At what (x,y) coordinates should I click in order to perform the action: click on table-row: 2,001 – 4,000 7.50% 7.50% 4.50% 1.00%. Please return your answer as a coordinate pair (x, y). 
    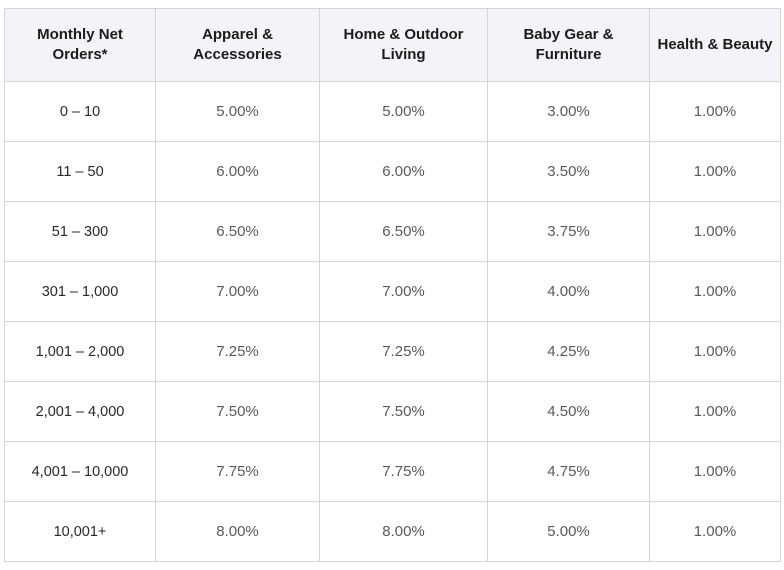
    Looking at the image, I should click on (392, 411).